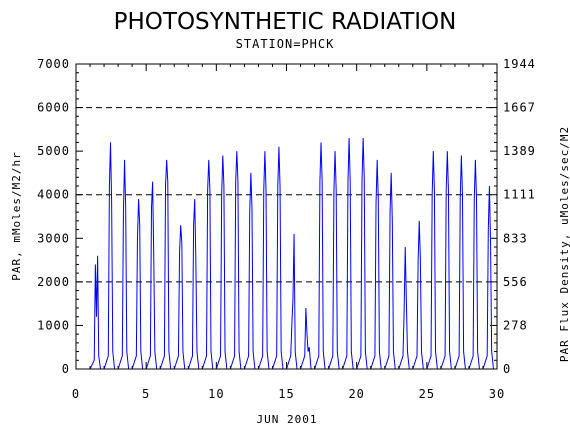  Describe the element at coordinates (285, 44) in the screenshot. I see `chart-subtitle: STATION=PHCK` at that location.